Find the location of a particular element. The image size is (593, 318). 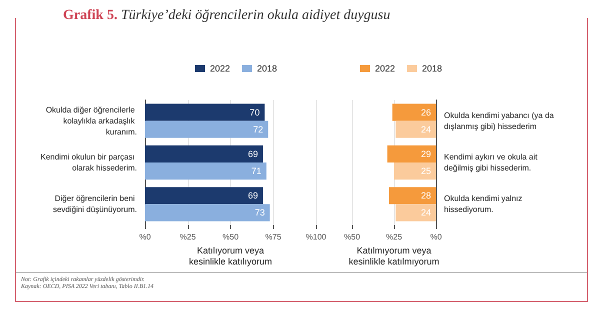

data-label: 28 is located at coordinates (425, 195).